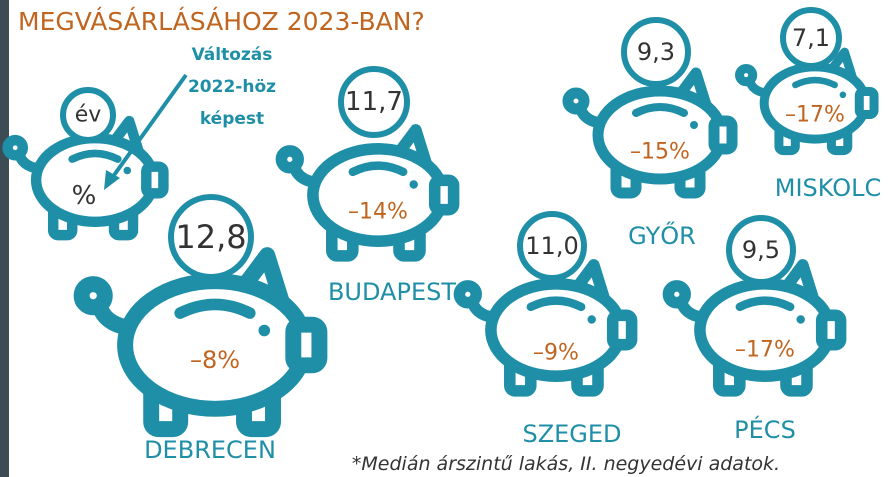 This screenshot has width=889, height=477. I want to click on note-line: képest, so click(232, 119).